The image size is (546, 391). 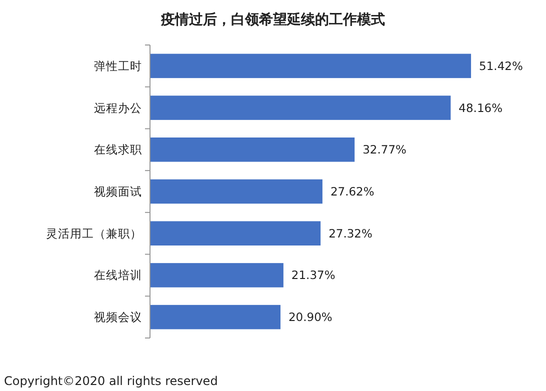 What do you see at coordinates (480, 107) in the screenshot?
I see `data-label: 48.16%` at bounding box center [480, 107].